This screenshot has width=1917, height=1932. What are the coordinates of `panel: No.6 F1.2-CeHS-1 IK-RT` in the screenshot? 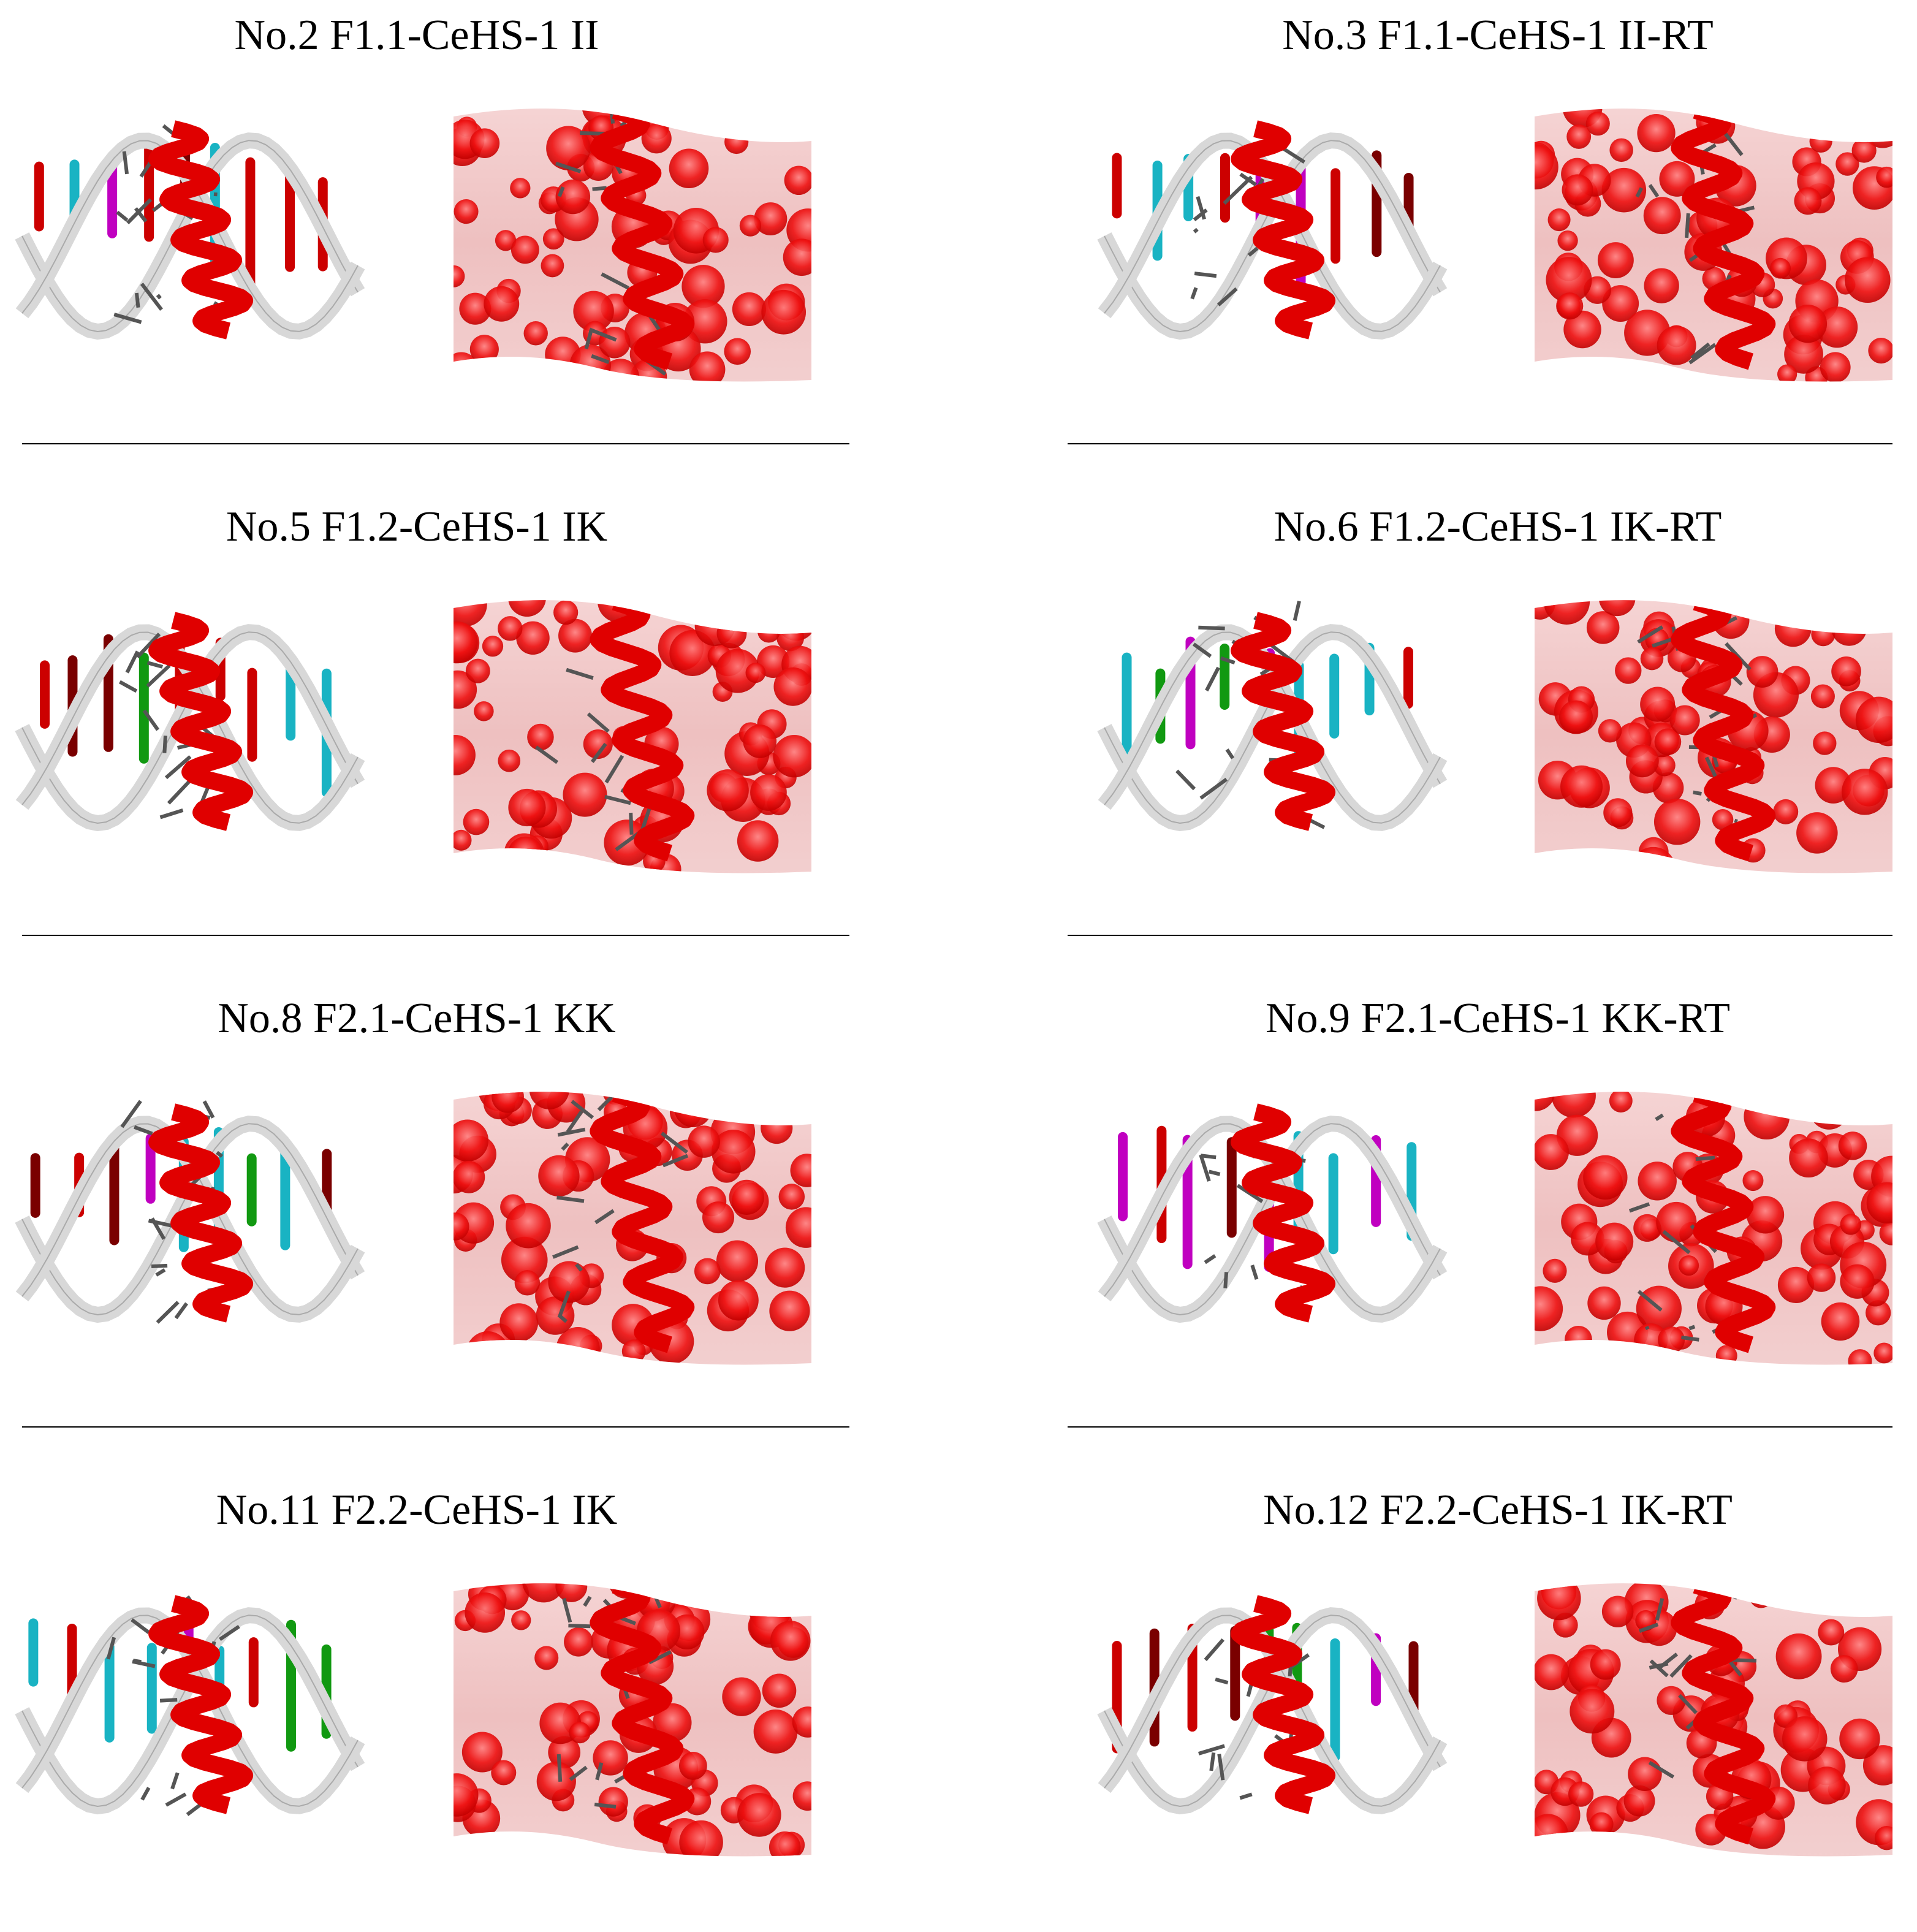 It's located at (1480, 719).